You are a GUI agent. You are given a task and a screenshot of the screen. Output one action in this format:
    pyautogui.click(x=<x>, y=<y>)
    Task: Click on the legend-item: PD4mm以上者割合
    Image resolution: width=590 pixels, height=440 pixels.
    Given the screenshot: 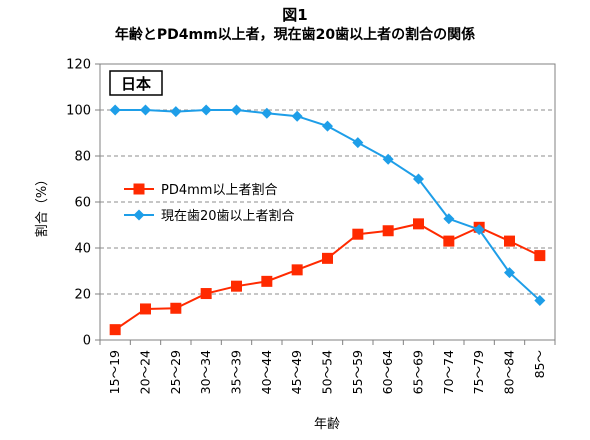 What is the action you would take?
    pyautogui.click(x=200, y=190)
    